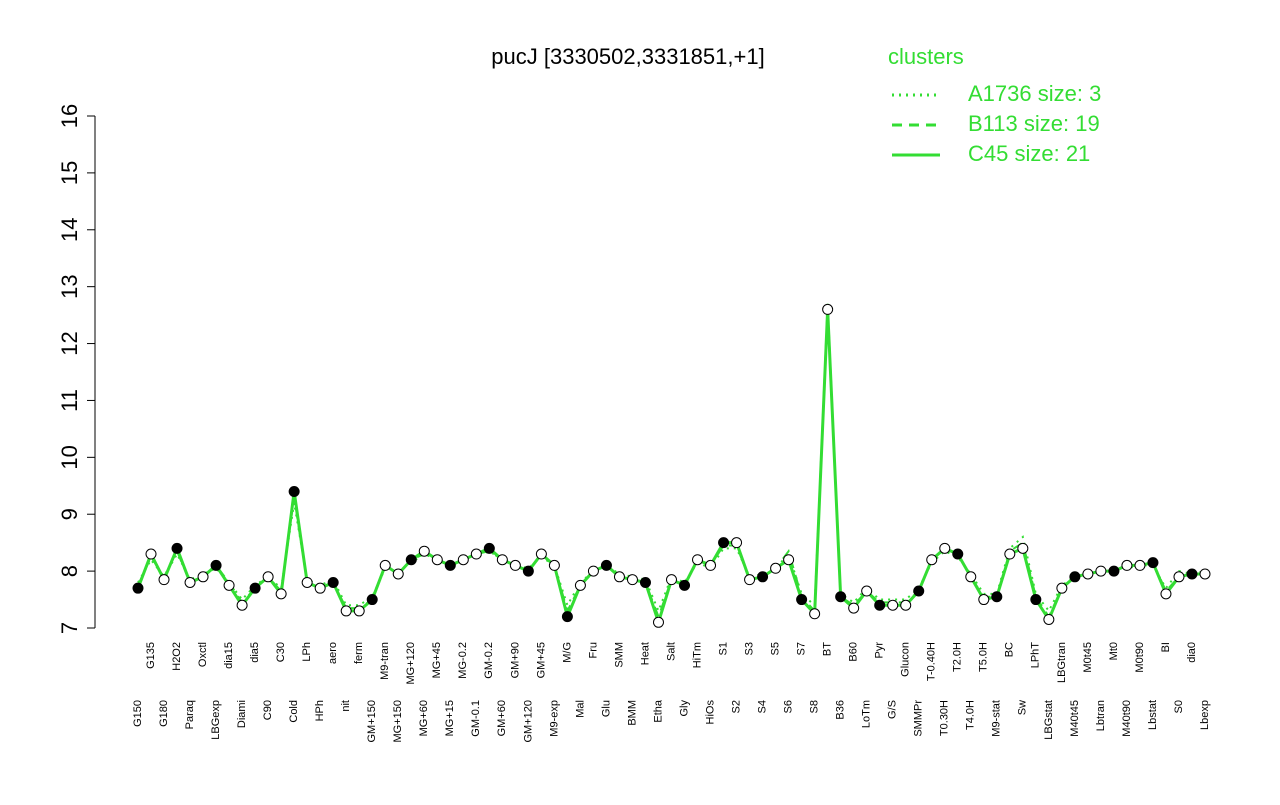  Describe the element at coordinates (593, 650) in the screenshot. I see `x-tick-label: Fru` at that location.